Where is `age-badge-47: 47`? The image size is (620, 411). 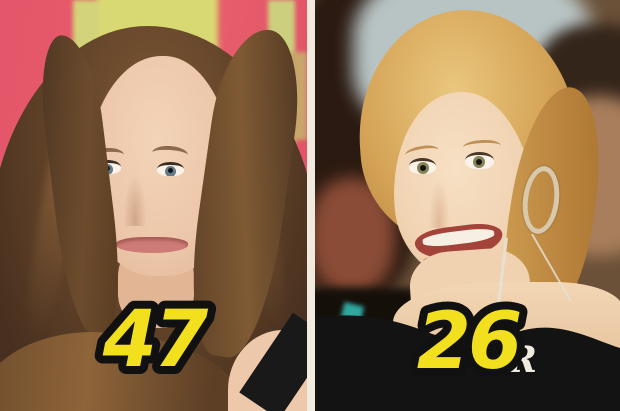 age-badge-47: 47 is located at coordinates (156, 340).